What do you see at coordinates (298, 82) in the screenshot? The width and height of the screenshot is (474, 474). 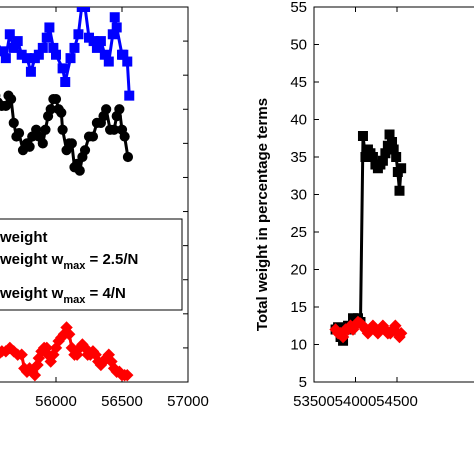 I see `y-tick-label: 45` at bounding box center [298, 82].